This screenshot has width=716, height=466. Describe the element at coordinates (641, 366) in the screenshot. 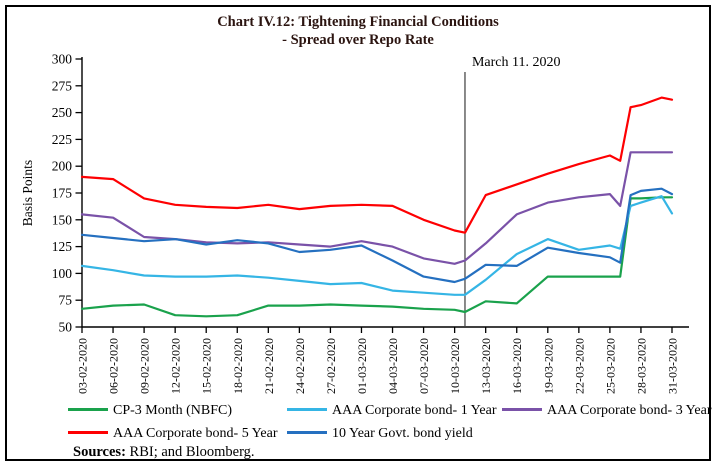

I see `x-tick-label: 28-03-2020` at that location.